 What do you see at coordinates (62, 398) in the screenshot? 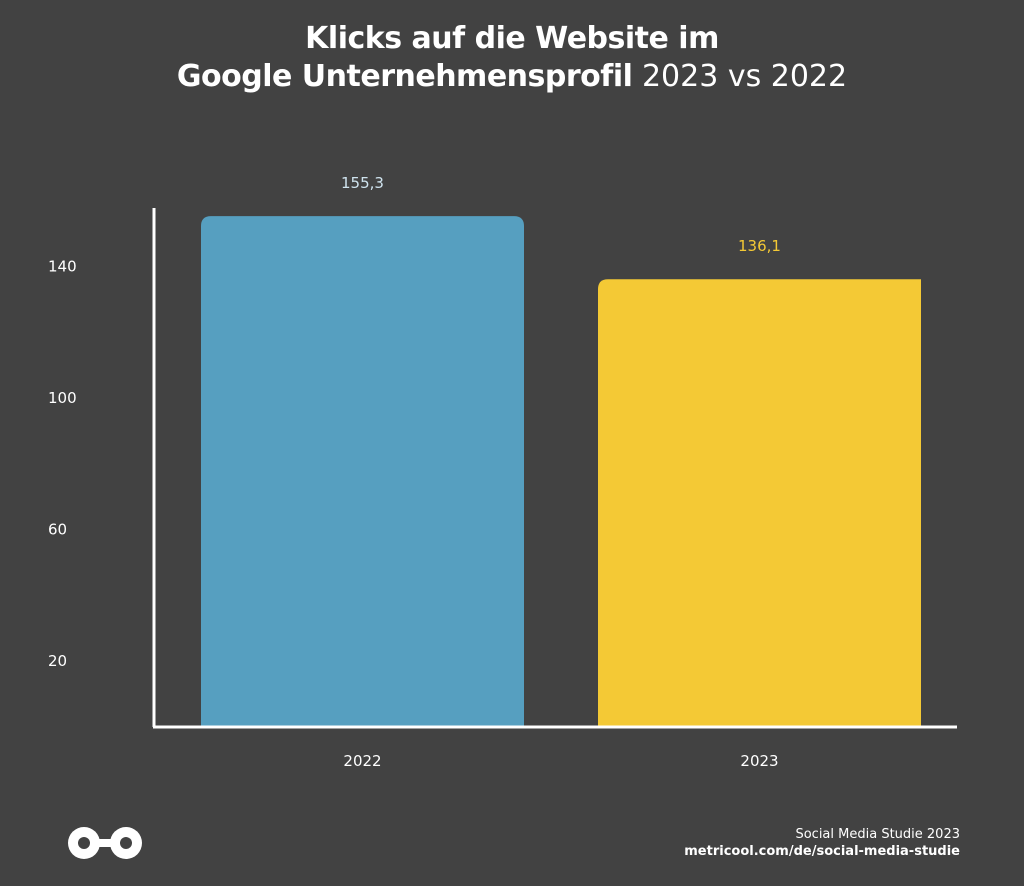
I see `y-tick-label-100: 100` at bounding box center [62, 398].